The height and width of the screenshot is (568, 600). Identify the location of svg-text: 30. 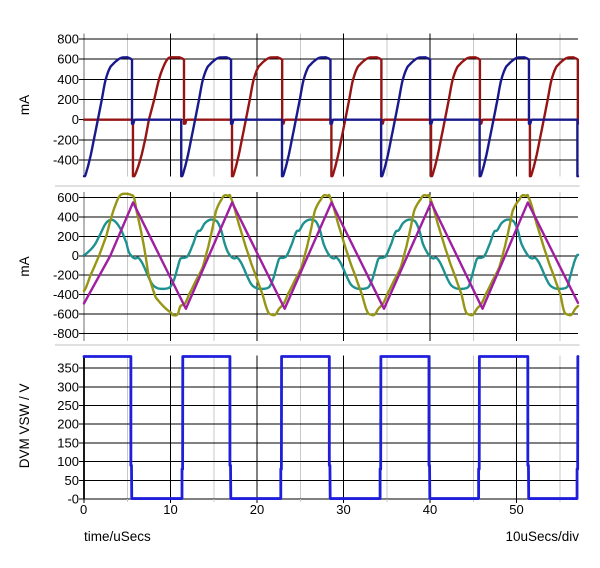
(343, 509).